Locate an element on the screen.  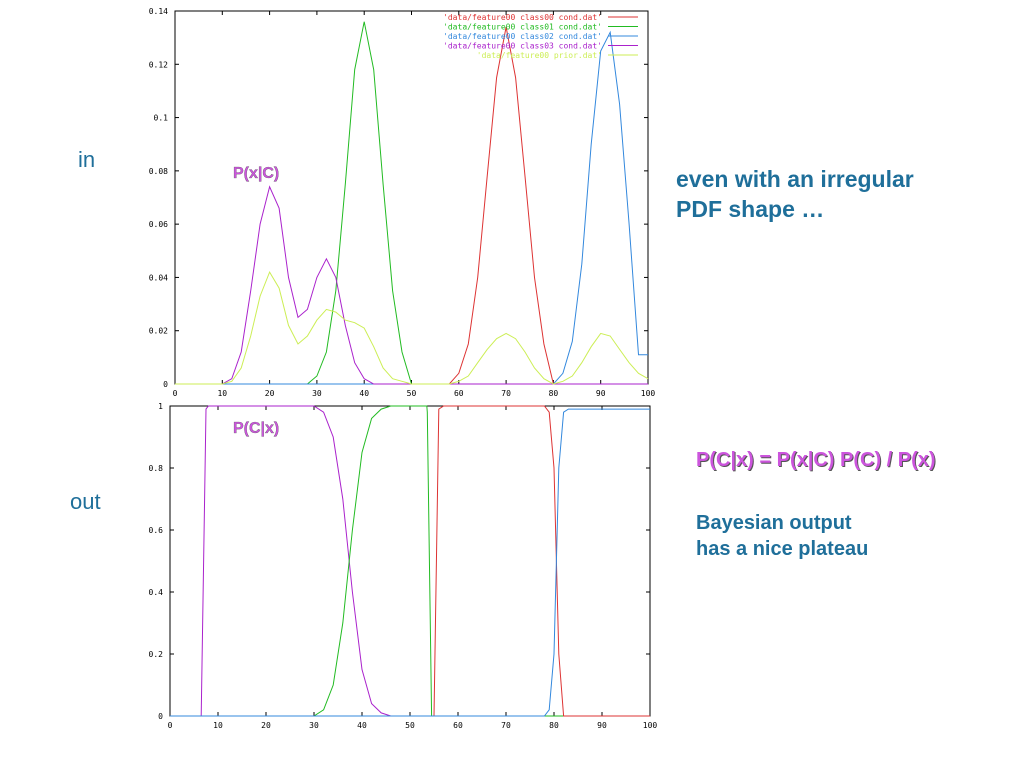
y-tick-label: 0.02 is located at coordinates (158, 331).